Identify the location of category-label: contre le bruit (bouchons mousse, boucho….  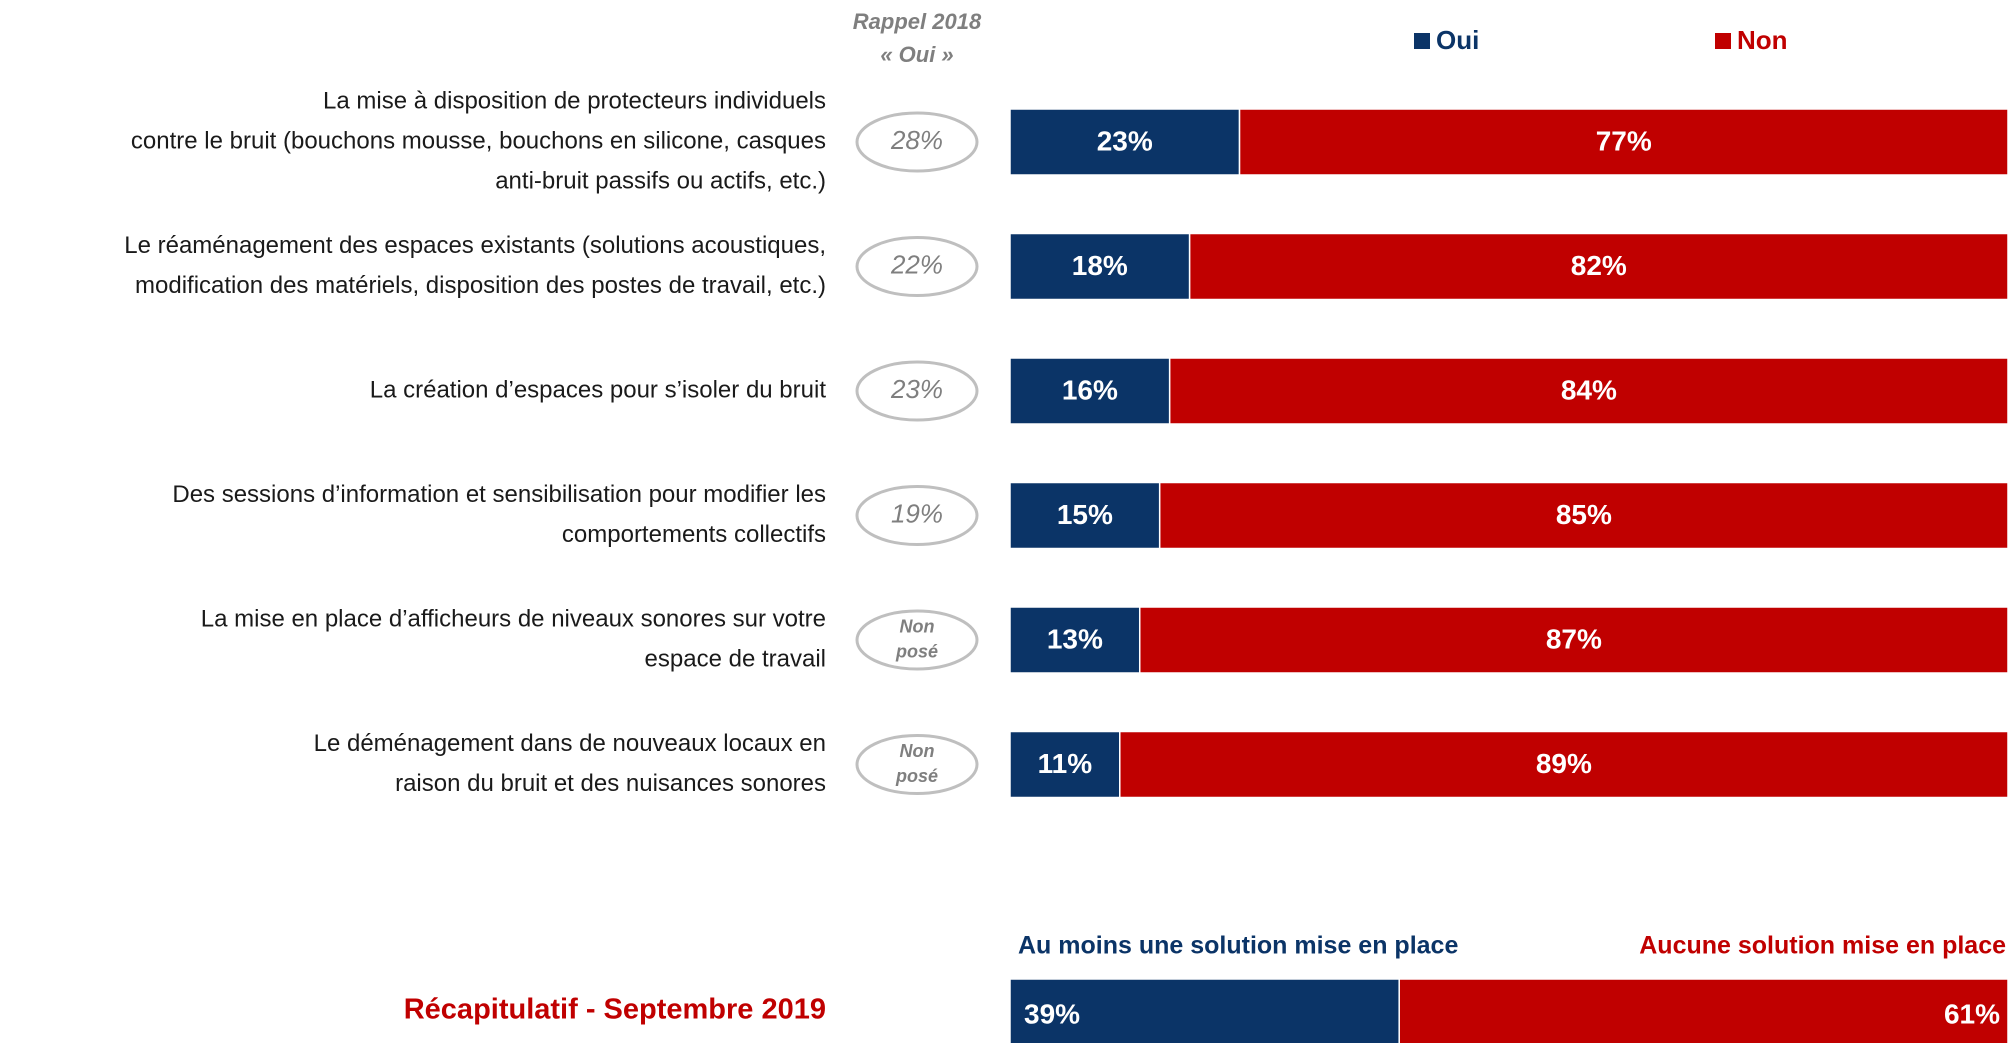
(478, 140).